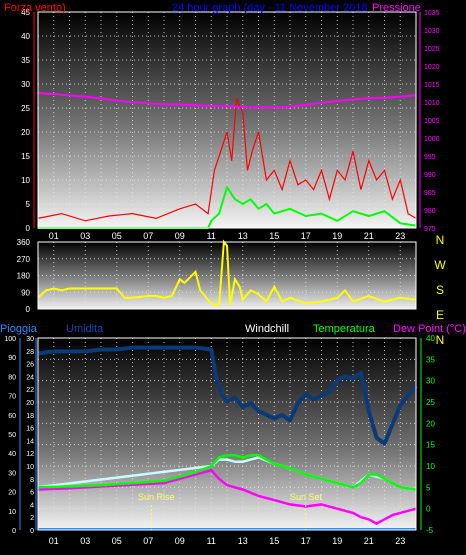 This screenshot has width=466, height=555. I want to click on humidity-label: Umidita, so click(85, 329).